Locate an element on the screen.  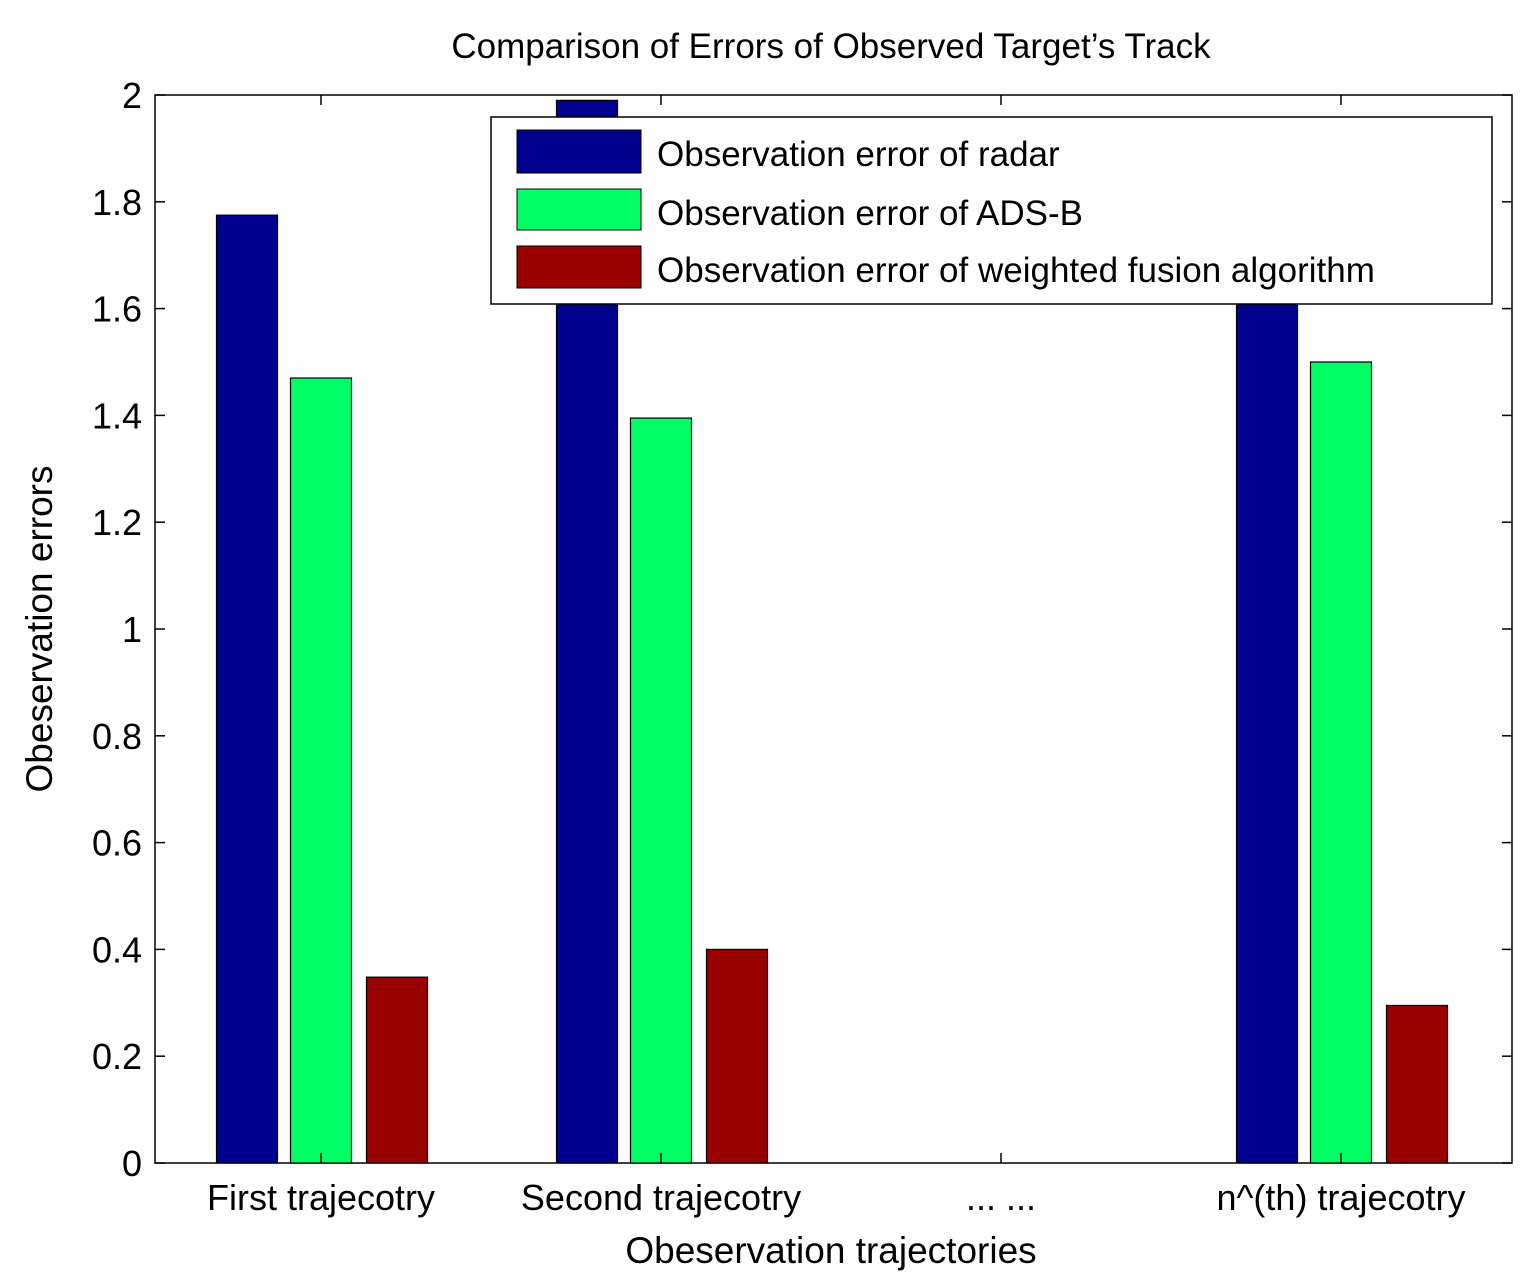
y-tick-label: 1.4 is located at coordinates (117, 415).